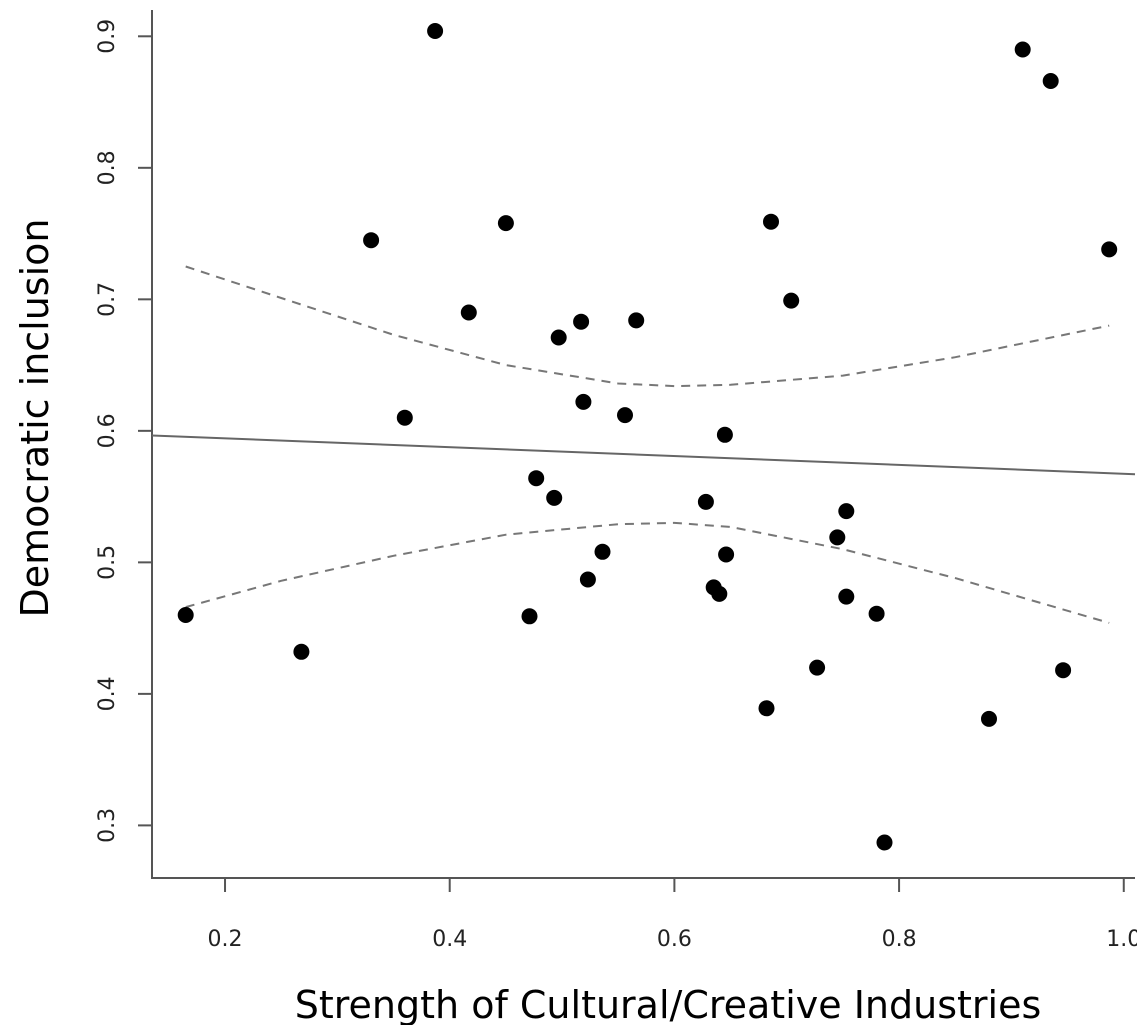  I want to click on confidence-band-upper, so click(647, 326).